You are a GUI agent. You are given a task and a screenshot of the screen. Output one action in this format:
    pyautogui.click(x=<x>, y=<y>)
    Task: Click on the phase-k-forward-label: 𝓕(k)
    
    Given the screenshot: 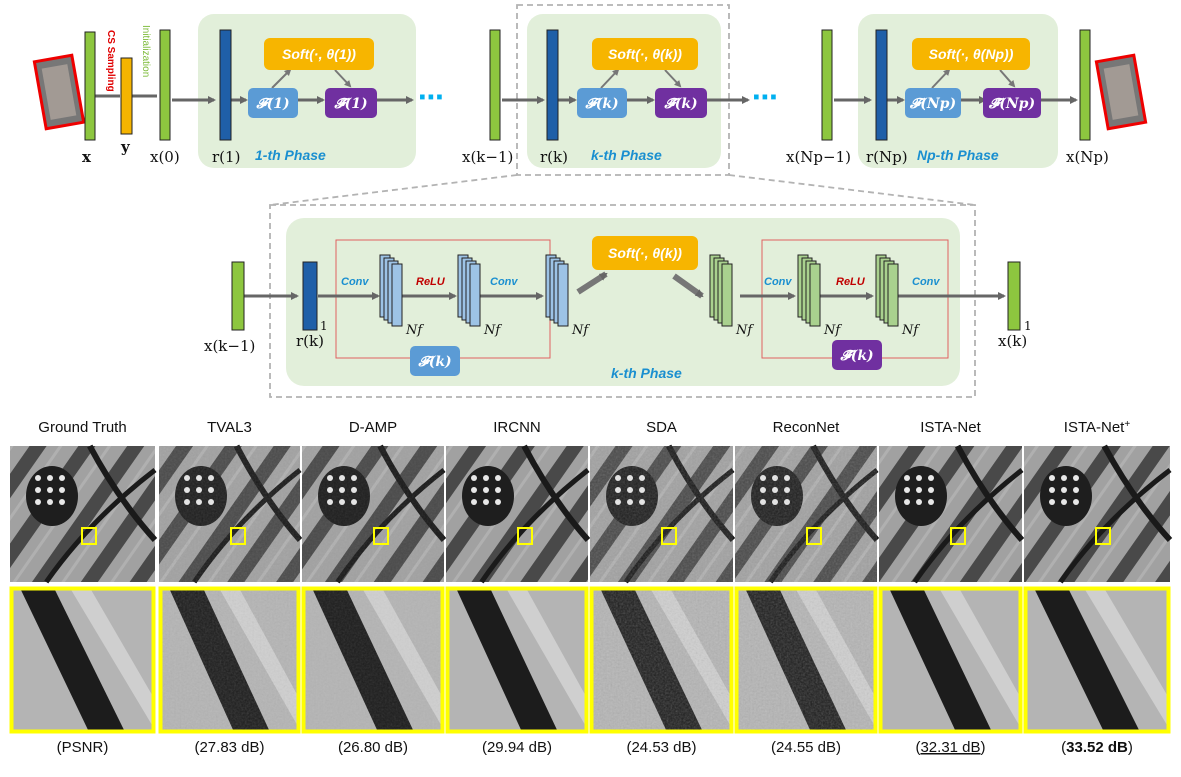 What is the action you would take?
    pyautogui.click(x=601, y=104)
    